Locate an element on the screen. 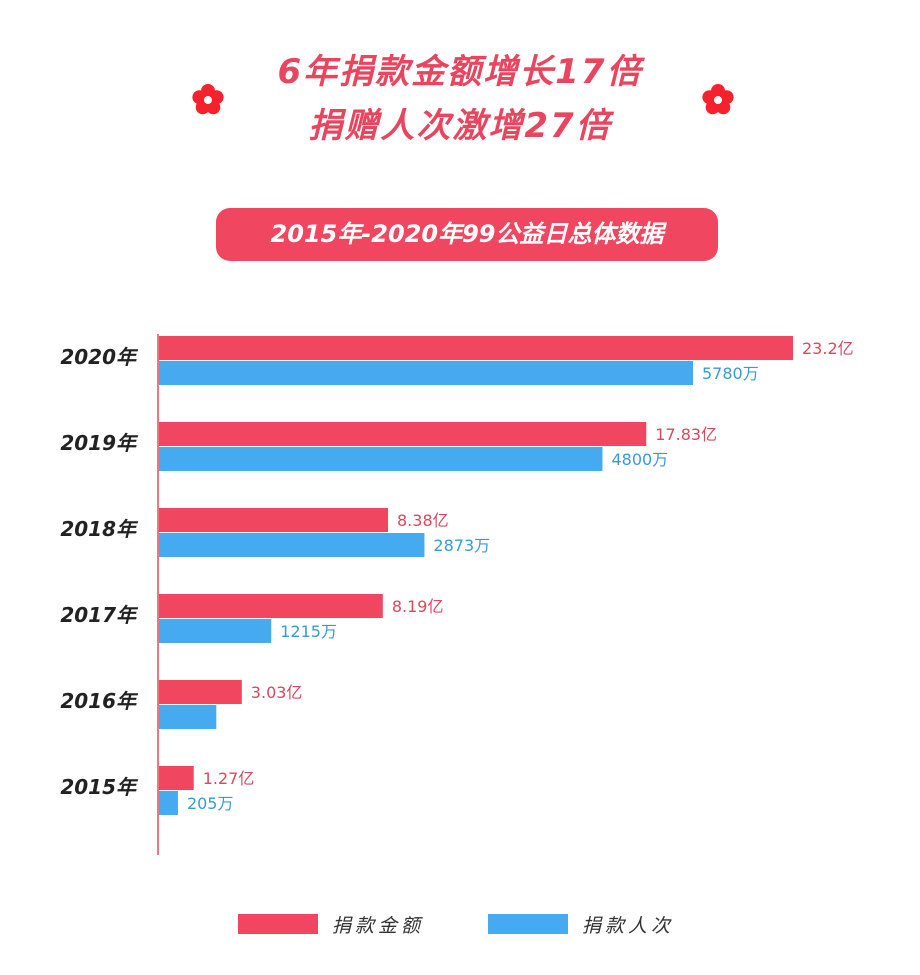 Image resolution: width=920 pixels, height=975 pixels. category-label: 2020年 is located at coordinates (99, 357).